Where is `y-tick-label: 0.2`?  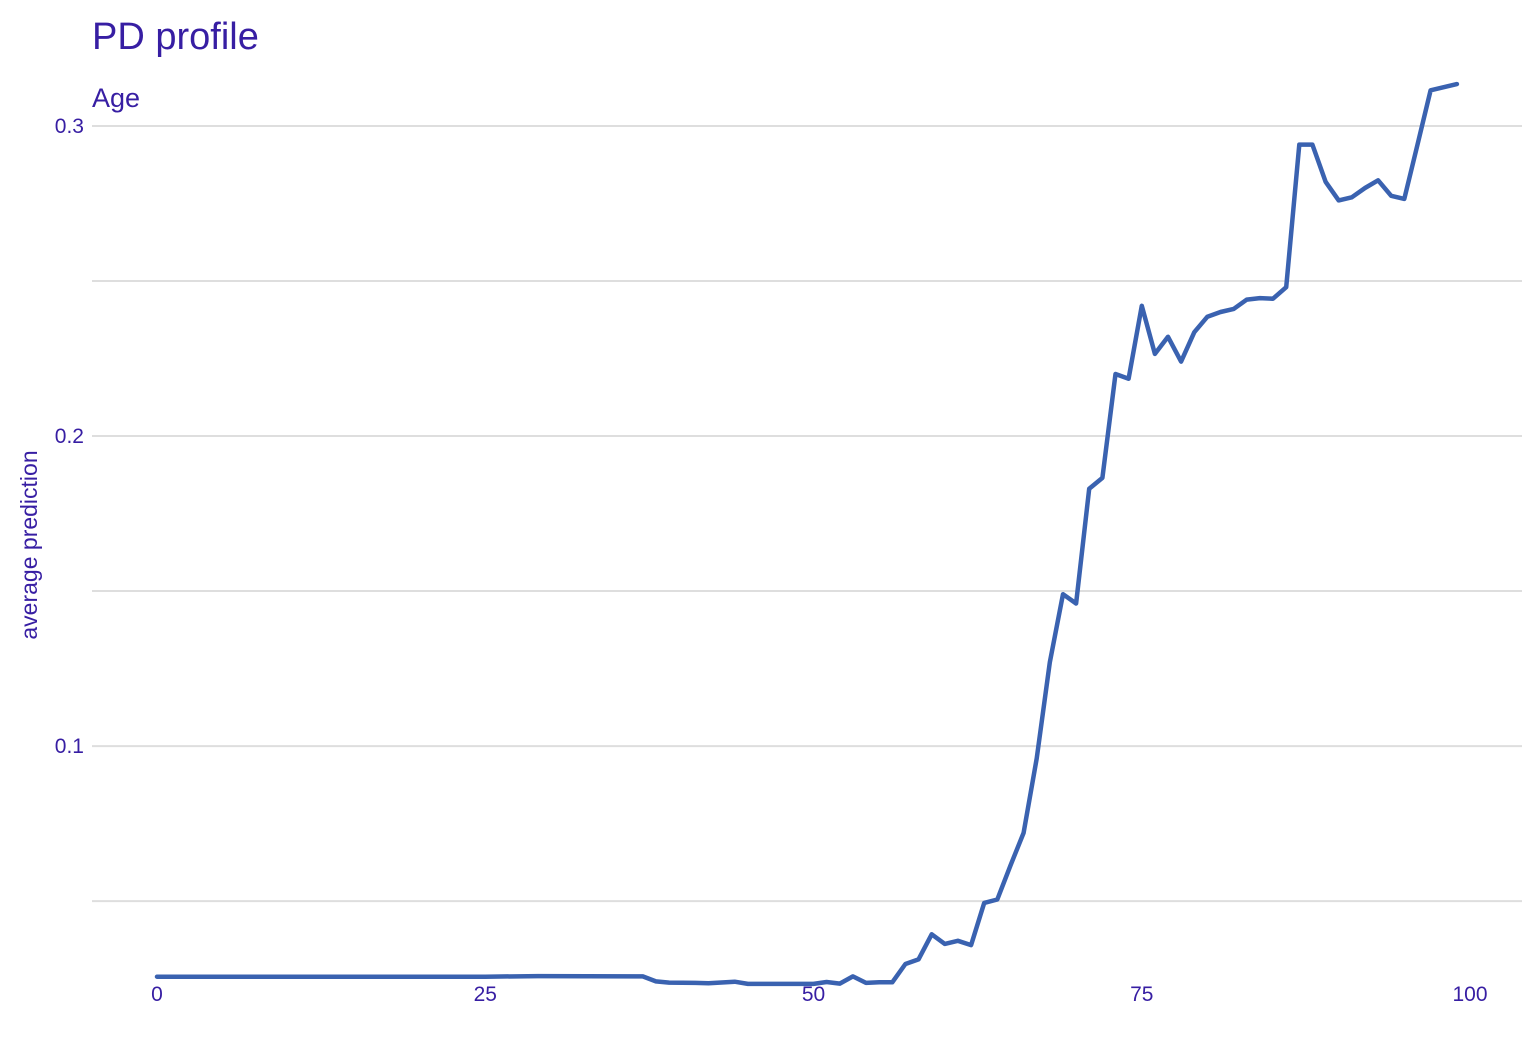 y-tick-label: 0.2 is located at coordinates (69, 436).